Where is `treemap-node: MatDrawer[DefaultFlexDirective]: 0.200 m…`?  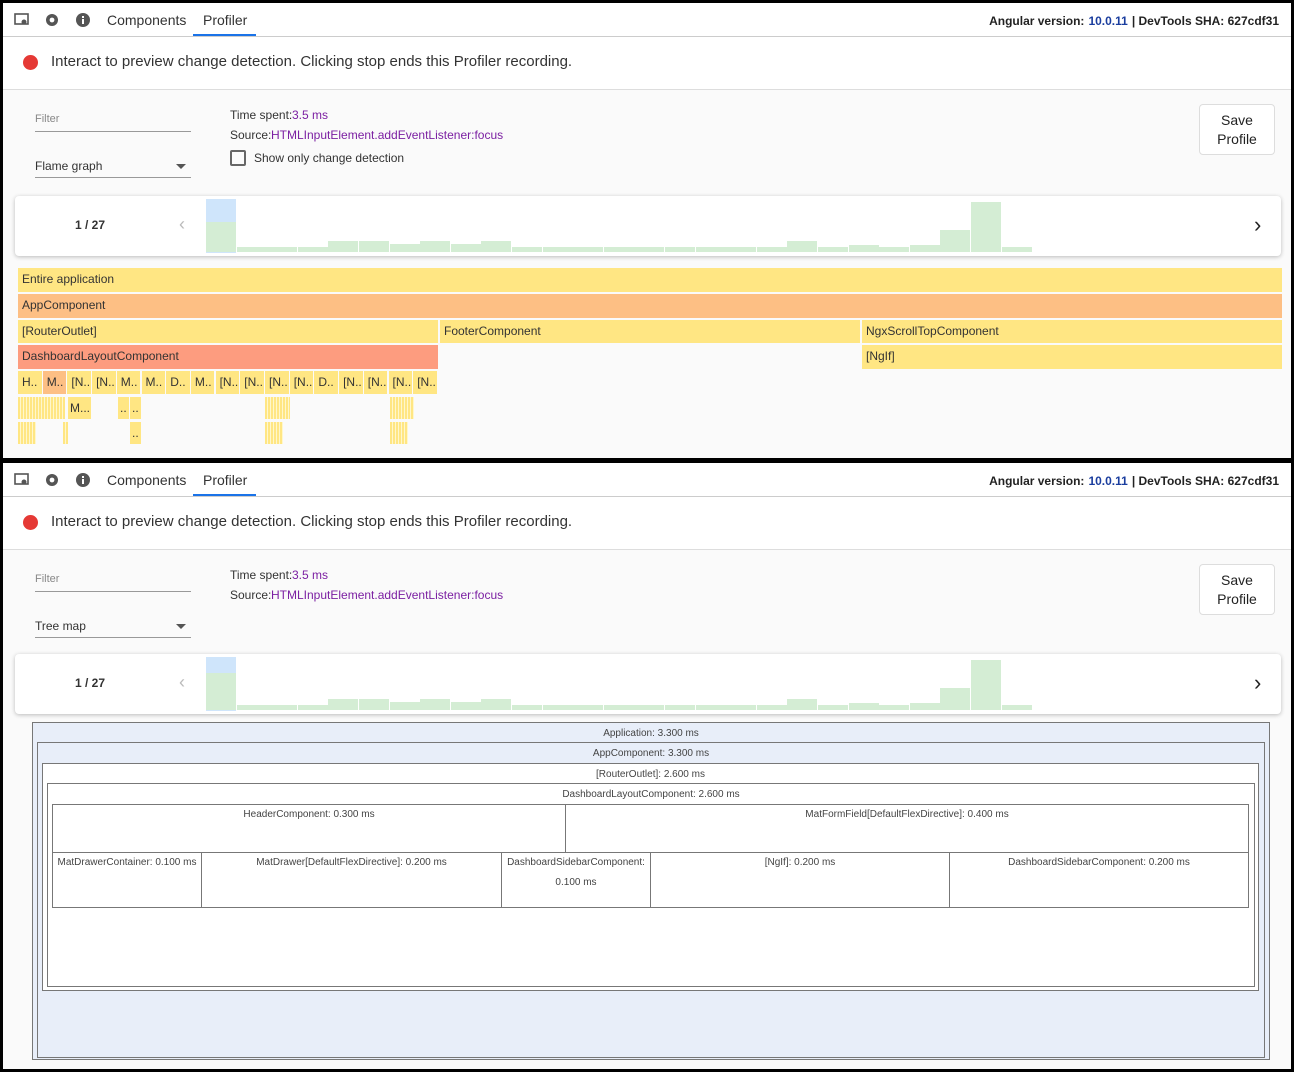
treemap-node: MatDrawer[DefaultFlexDirective]: 0.200 m… is located at coordinates (351, 880).